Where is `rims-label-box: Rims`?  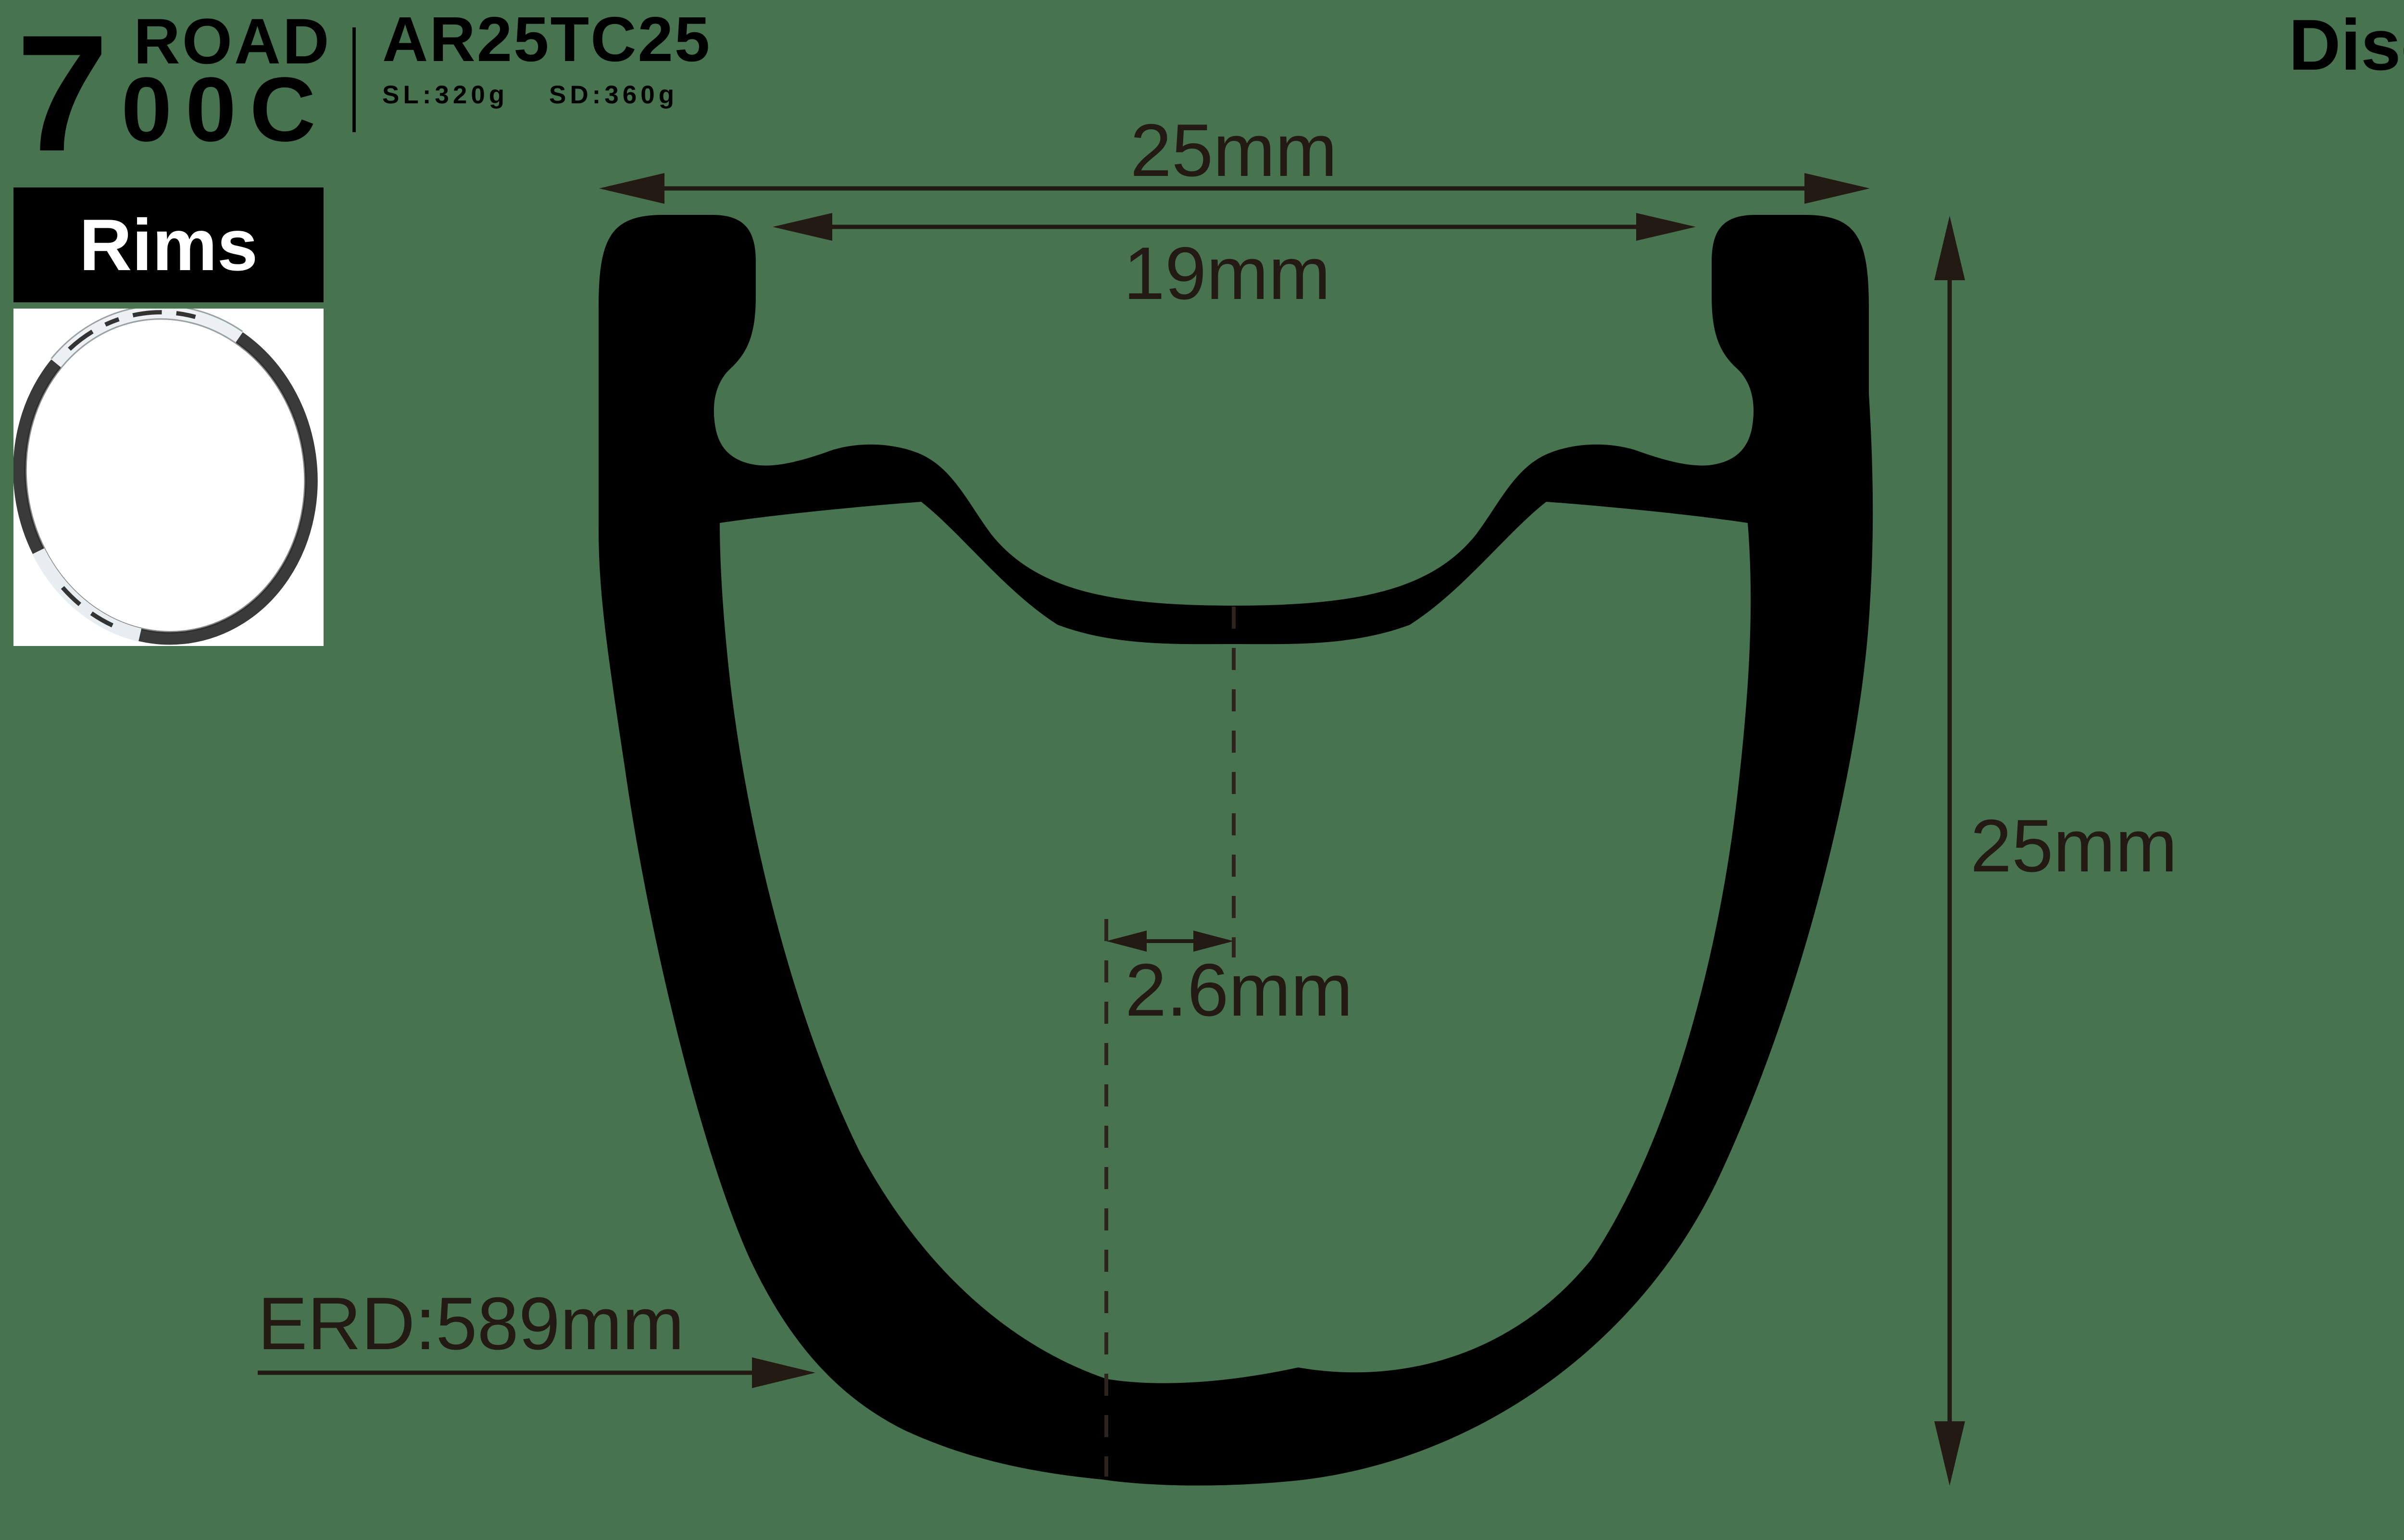
rims-label-box: Rims is located at coordinates (168, 244).